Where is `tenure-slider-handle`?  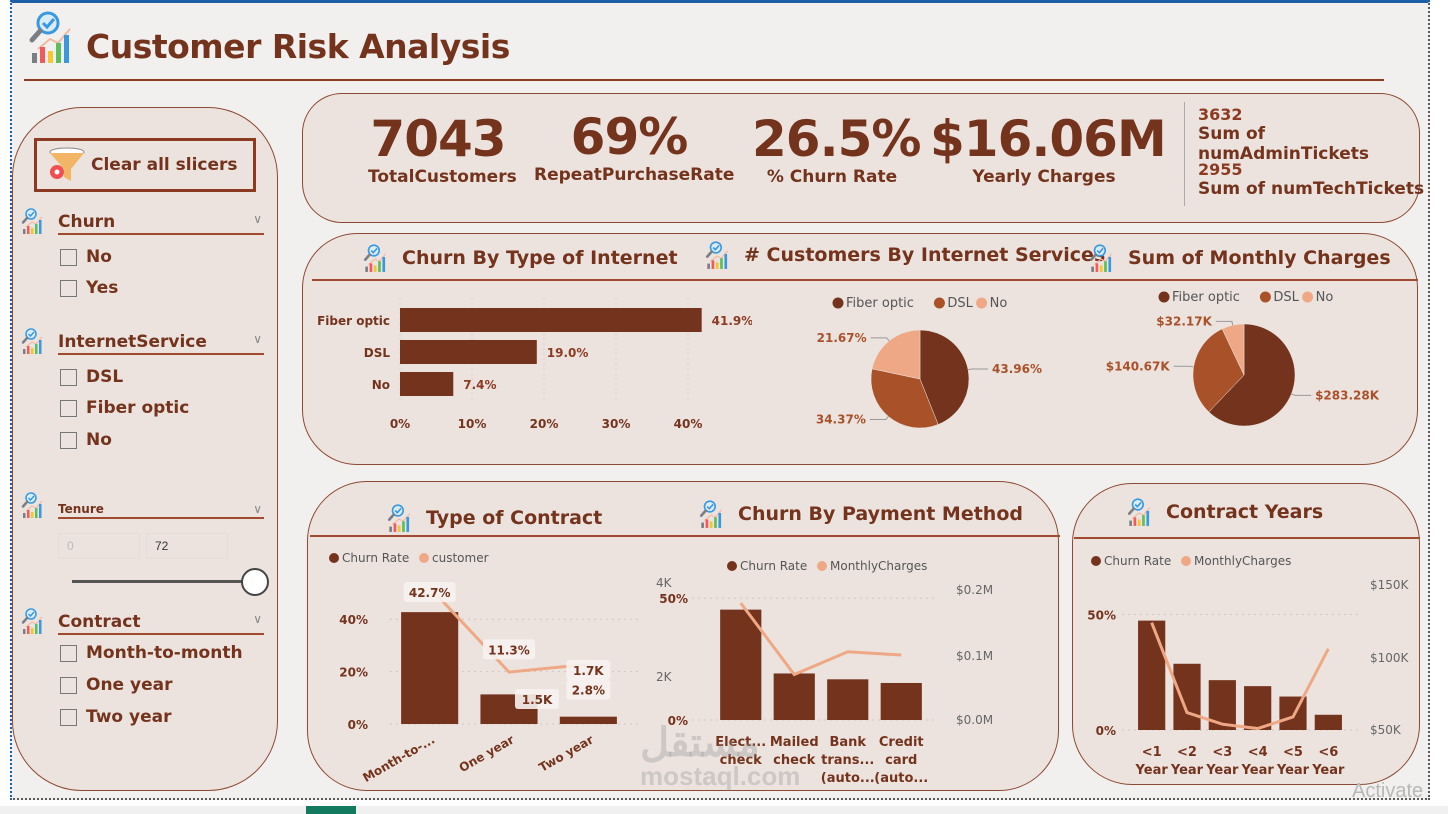 tenure-slider-handle is located at coordinates (255, 582).